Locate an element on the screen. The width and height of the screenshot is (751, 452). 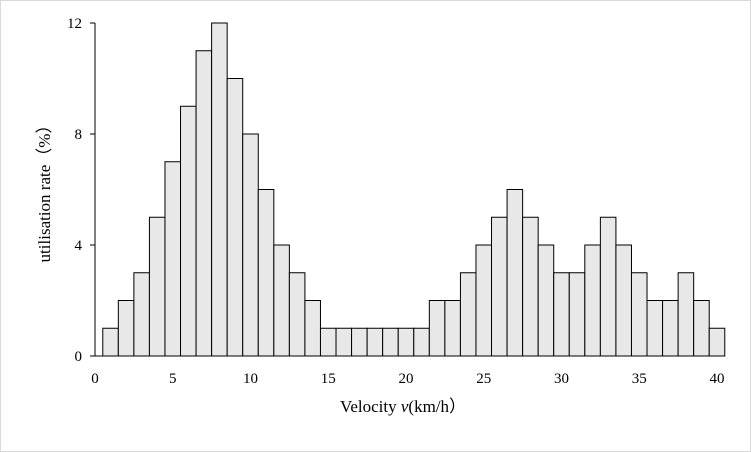
x-tick-label: 20 is located at coordinates (406, 379).